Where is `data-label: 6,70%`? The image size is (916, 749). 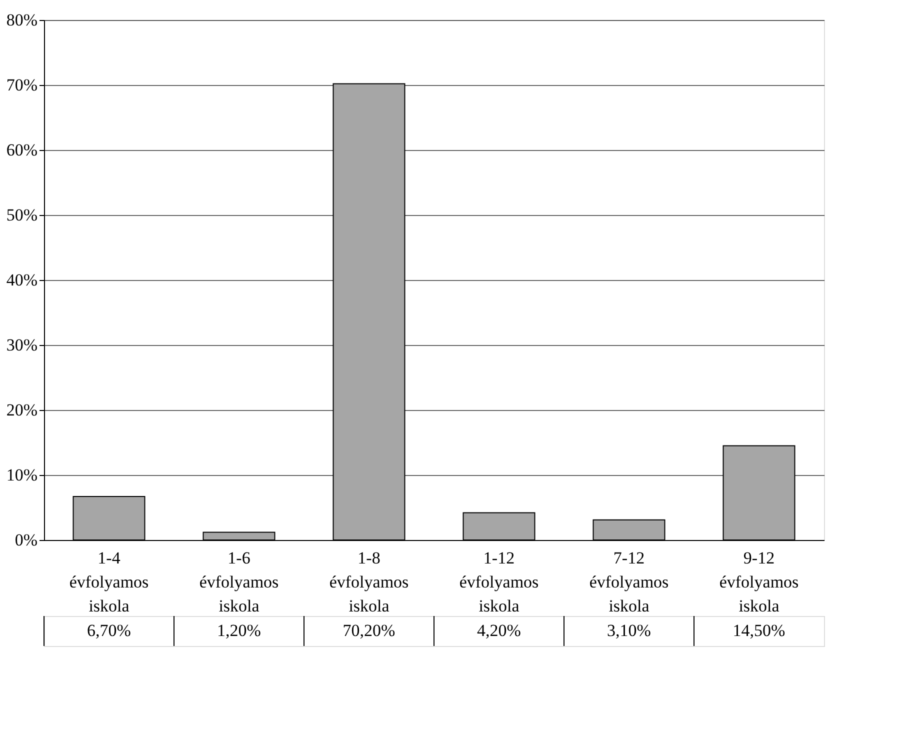 data-label: 6,70% is located at coordinates (109, 630).